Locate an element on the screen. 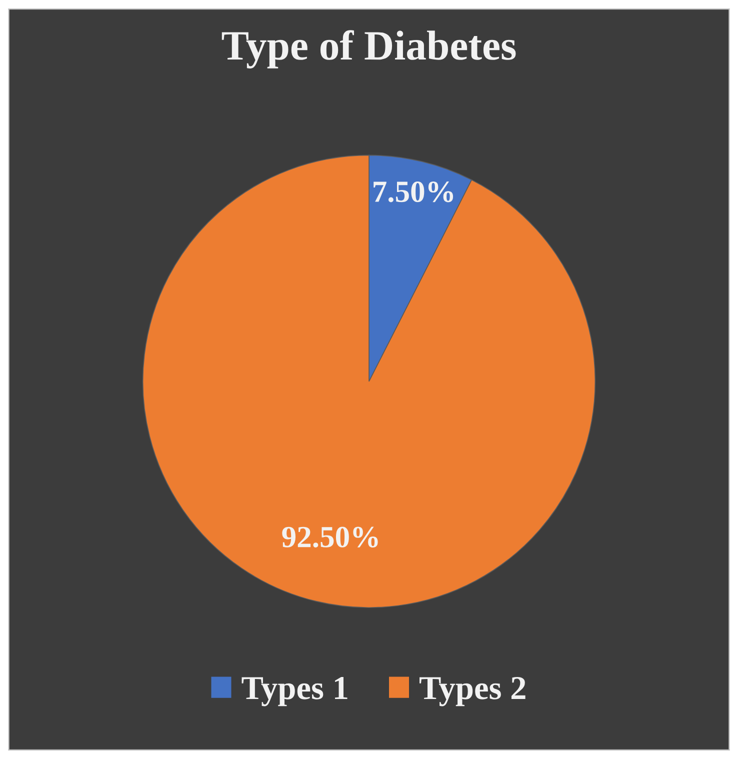  chart-title: Type of Diabetes is located at coordinates (369, 49).